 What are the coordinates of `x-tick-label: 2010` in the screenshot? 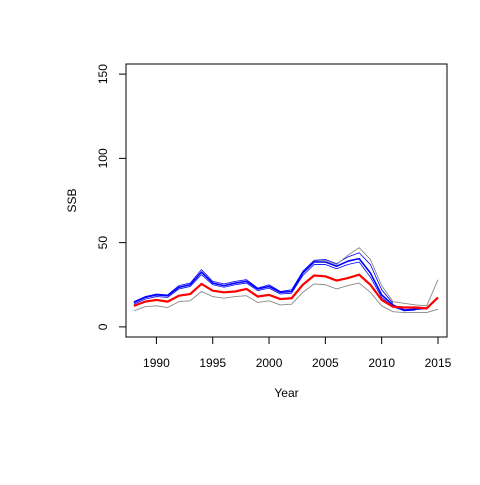 It's located at (381, 363).